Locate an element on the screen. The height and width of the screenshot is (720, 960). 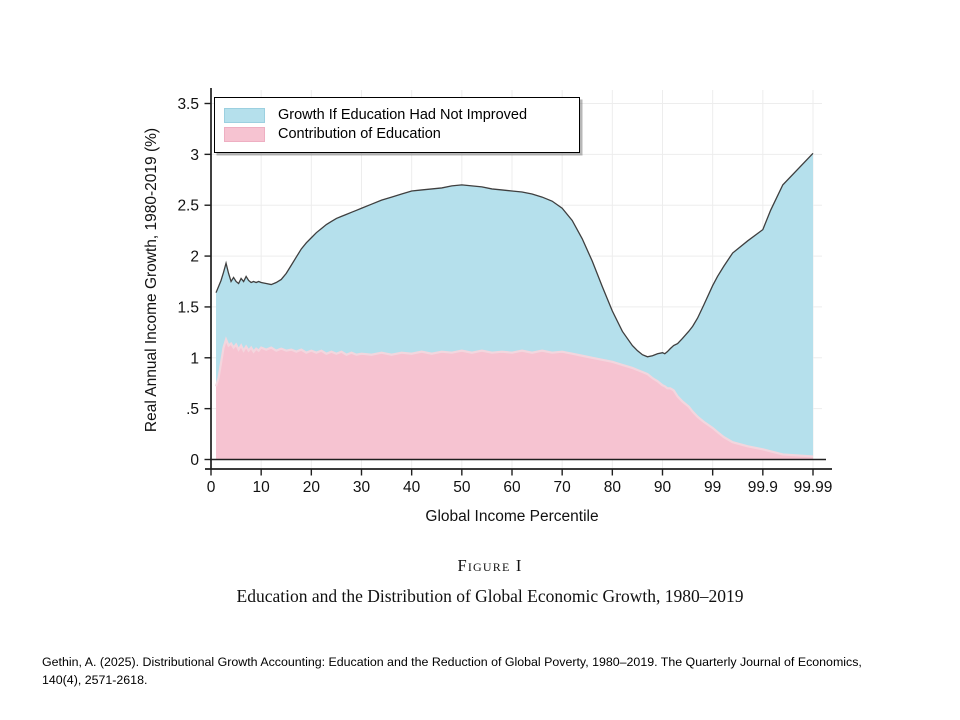
x-axis-title: Global Income Percentile is located at coordinates (512, 516).